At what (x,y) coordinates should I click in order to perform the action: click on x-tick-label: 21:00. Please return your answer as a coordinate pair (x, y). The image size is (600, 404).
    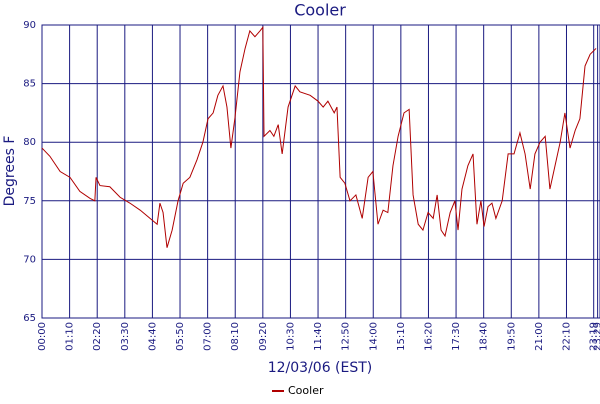
    Looking at the image, I should click on (539, 336).